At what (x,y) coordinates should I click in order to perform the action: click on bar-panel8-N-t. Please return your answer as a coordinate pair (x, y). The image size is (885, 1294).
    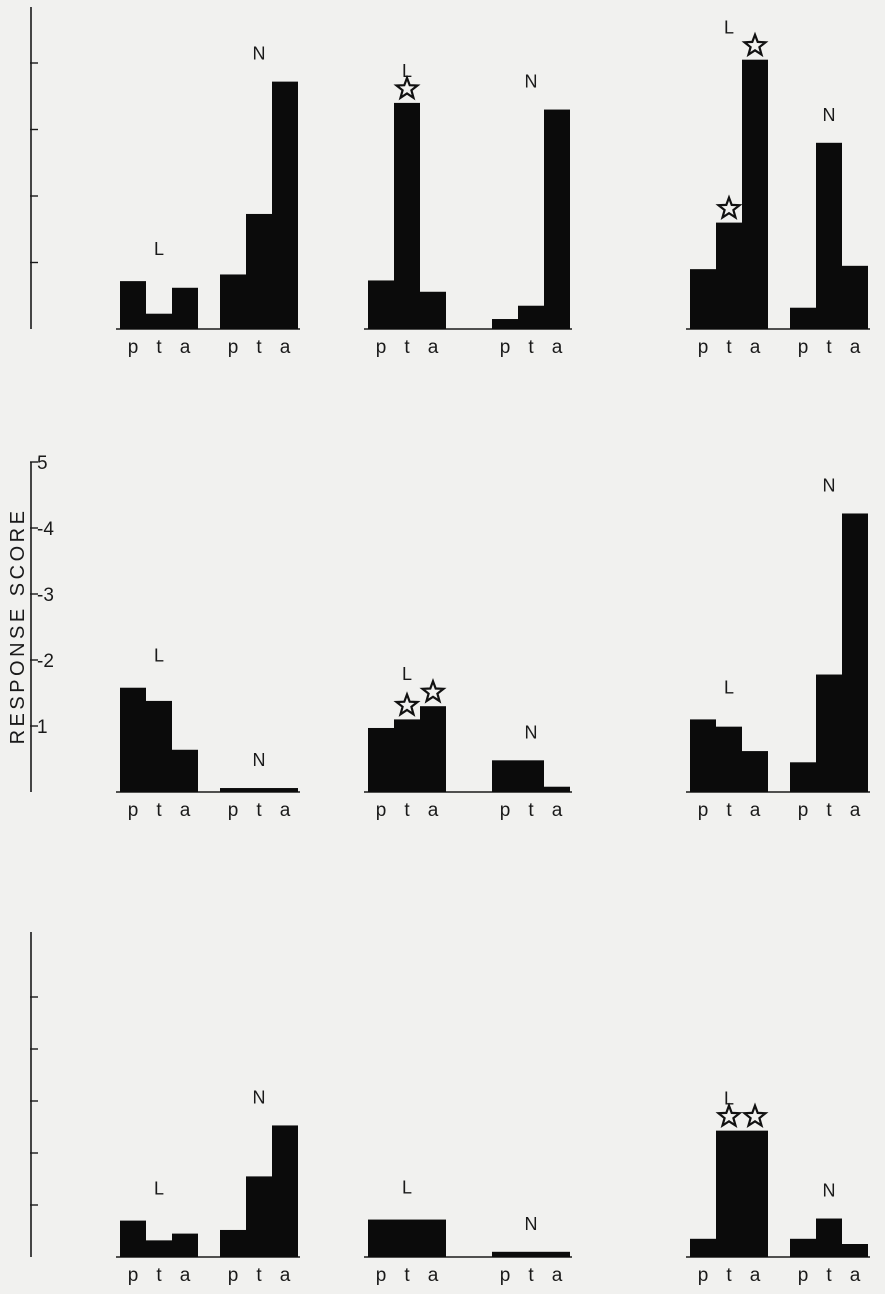
    Looking at the image, I should click on (829, 1237).